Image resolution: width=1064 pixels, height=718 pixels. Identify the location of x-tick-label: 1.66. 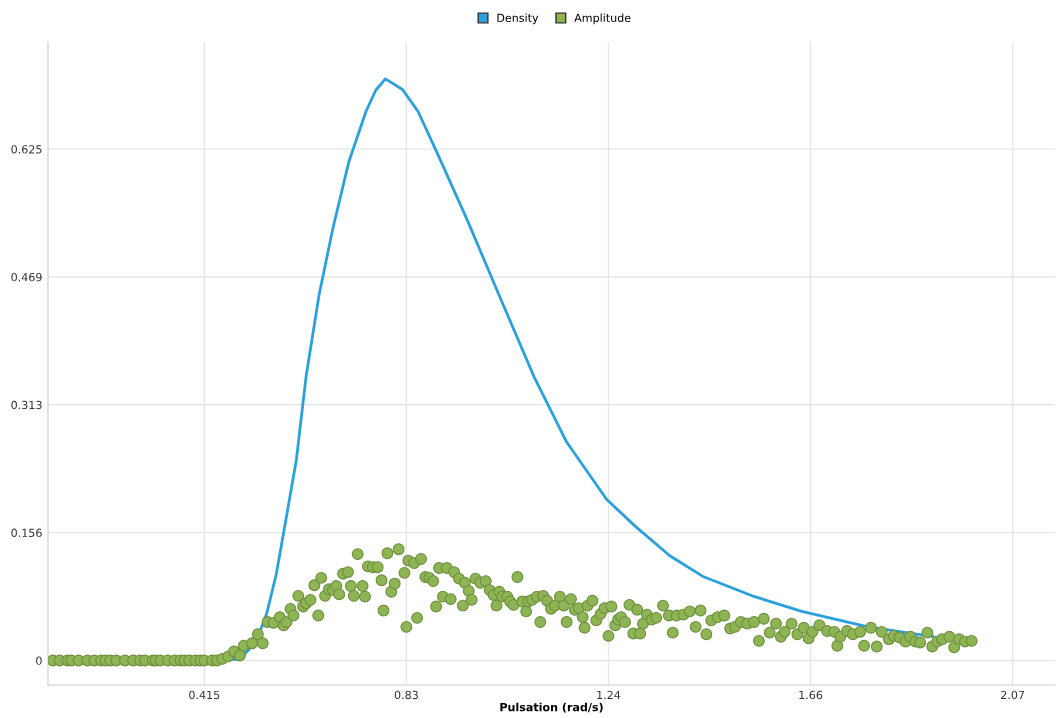
(811, 695).